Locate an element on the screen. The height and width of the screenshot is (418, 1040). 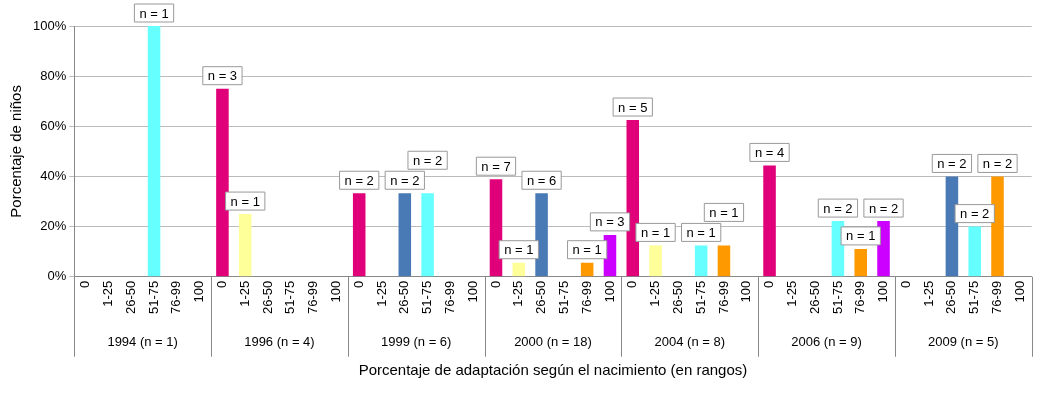
text: 1994 (n = 1) is located at coordinates (142, 342).